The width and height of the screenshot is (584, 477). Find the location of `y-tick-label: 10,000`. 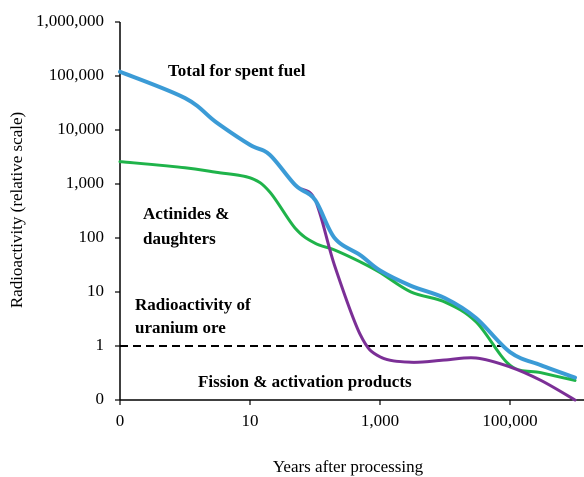

y-tick-label: 10,000 is located at coordinates (80, 128).